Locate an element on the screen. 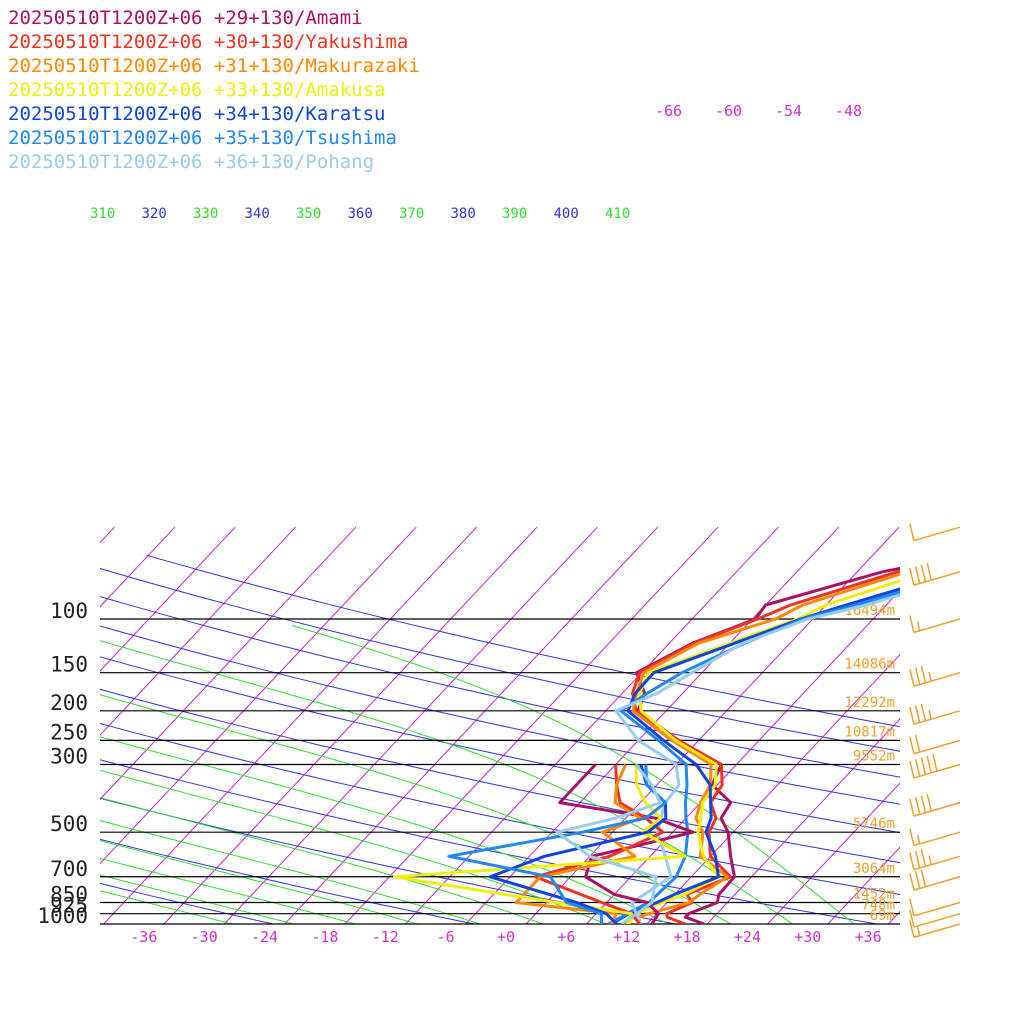 Image resolution: width=1024 pixels, height=1024 pixels. wind-barbs is located at coordinates (935, 731).